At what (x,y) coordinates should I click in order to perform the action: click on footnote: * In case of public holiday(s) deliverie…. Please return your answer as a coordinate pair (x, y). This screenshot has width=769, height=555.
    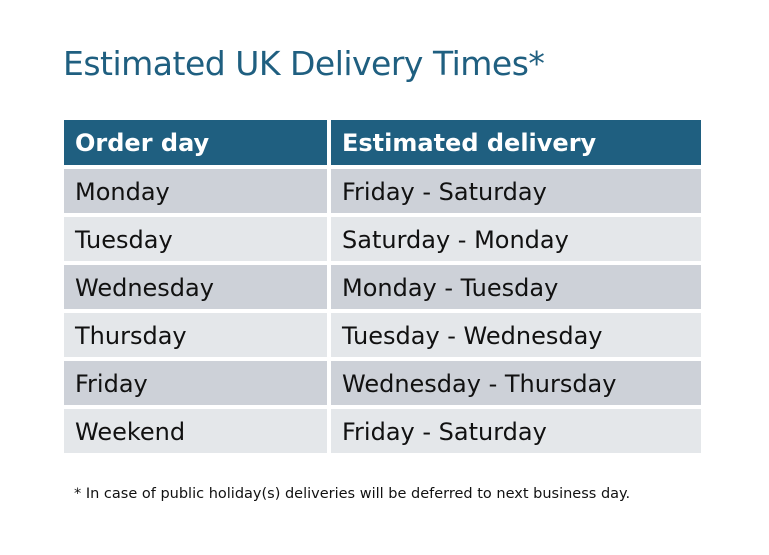
    Looking at the image, I should click on (352, 494).